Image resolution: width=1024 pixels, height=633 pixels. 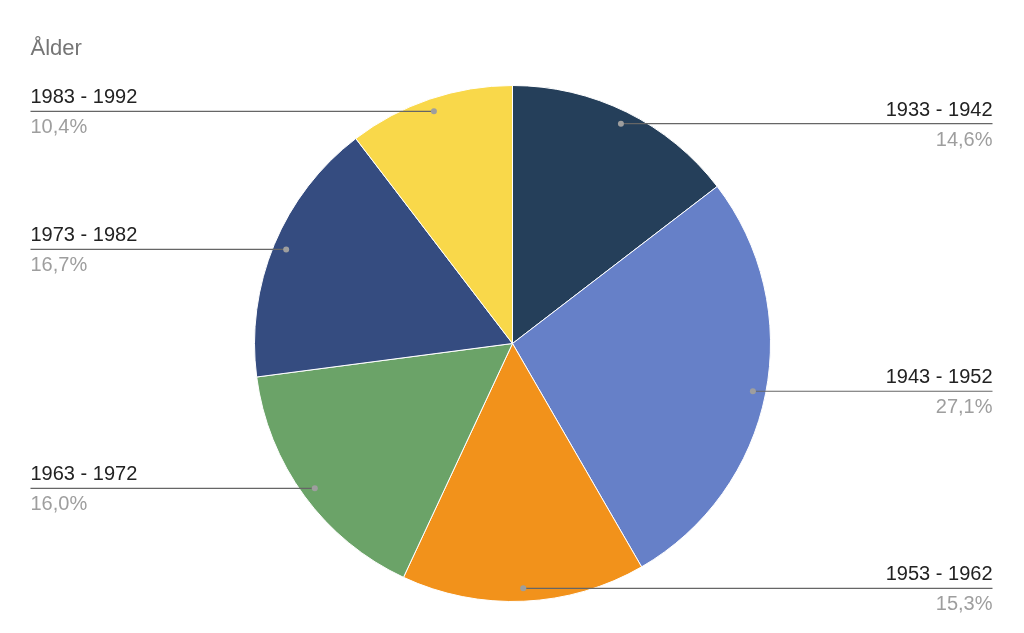 I want to click on data-label: 15,3%, so click(x=964, y=603).